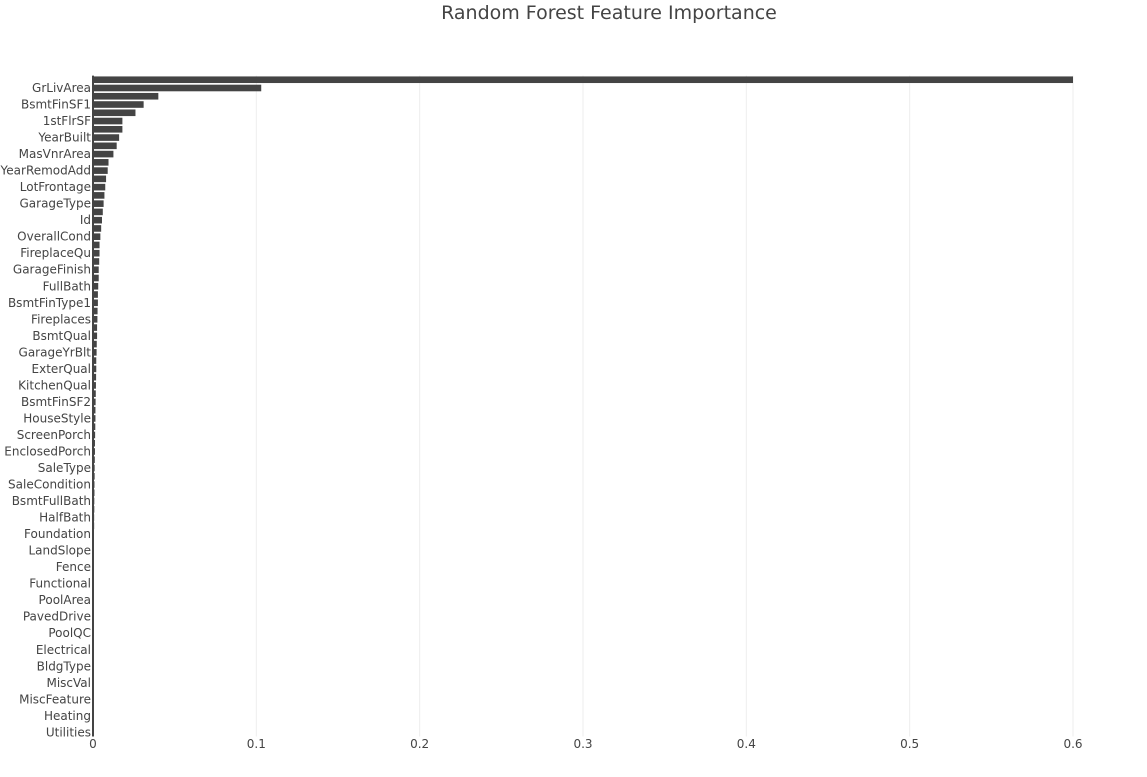 The height and width of the screenshot is (777, 1147). What do you see at coordinates (61, 369) in the screenshot?
I see `y-tick-label: ExterQual` at bounding box center [61, 369].